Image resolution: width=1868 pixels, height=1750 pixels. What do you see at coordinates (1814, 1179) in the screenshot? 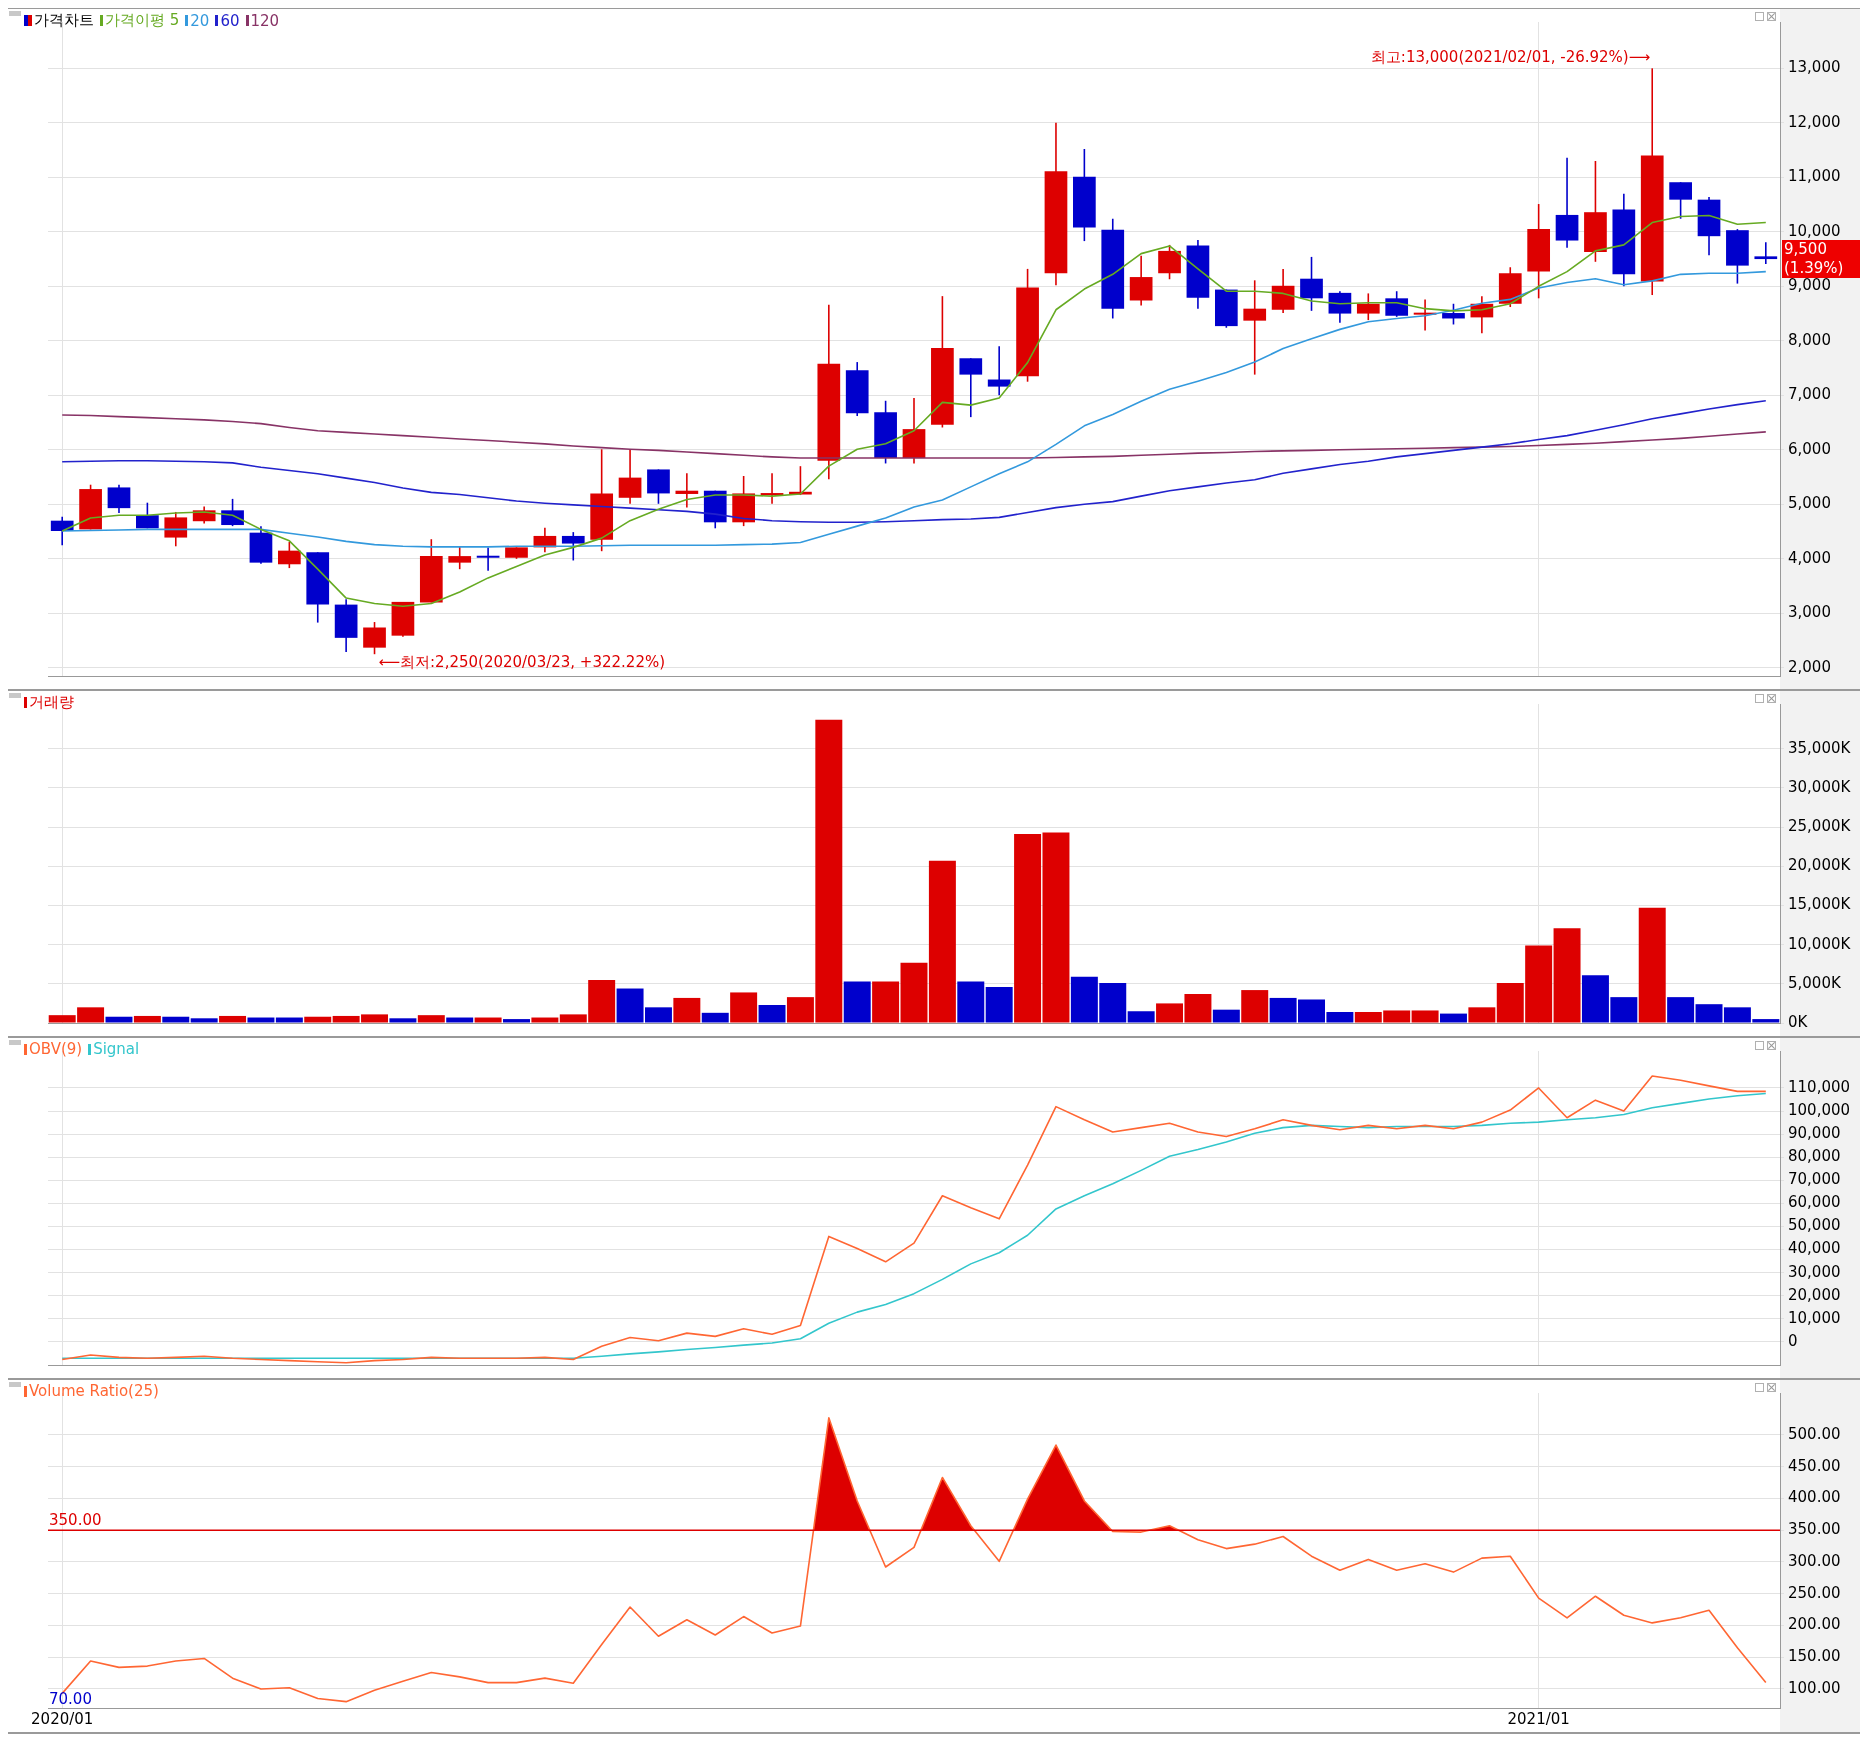
I see `y-tick-label: 70,000` at bounding box center [1814, 1179].